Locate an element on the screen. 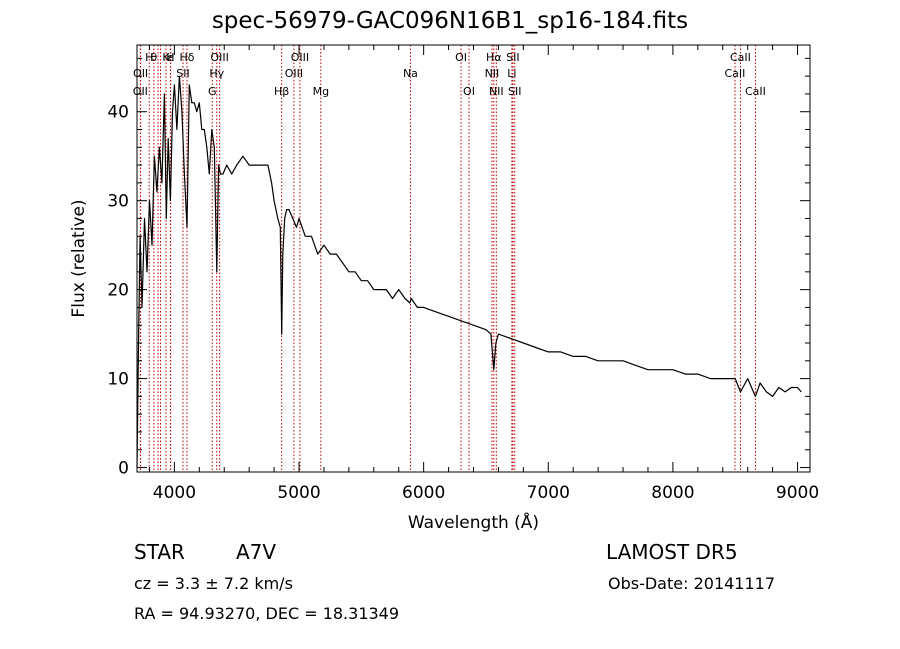 This screenshot has height=649, width=900. object-type: STAR is located at coordinates (159, 552).